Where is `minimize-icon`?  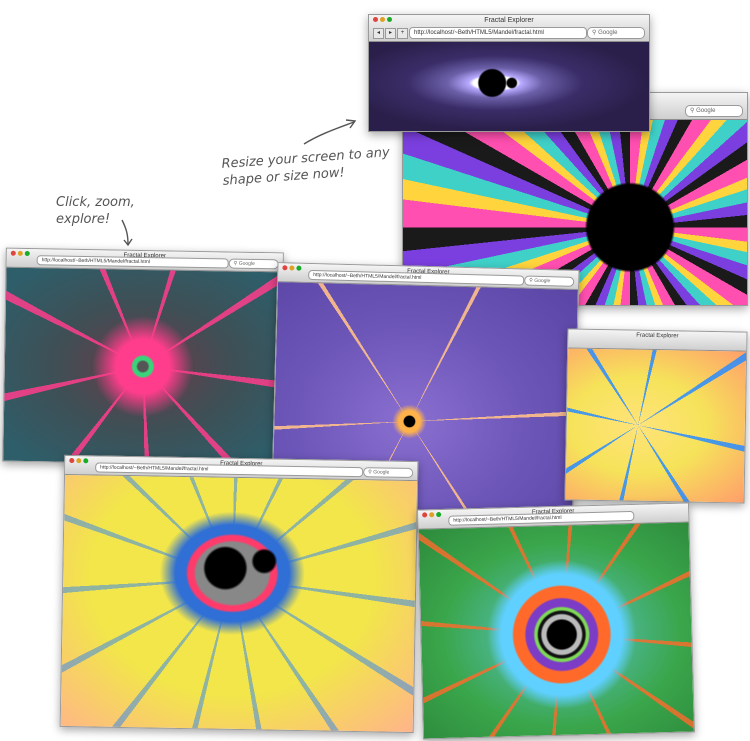
minimize-icon is located at coordinates (382, 19).